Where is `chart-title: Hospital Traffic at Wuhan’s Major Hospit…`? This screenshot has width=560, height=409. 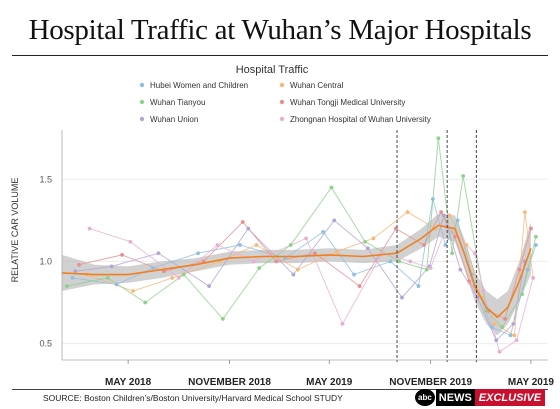 chart-title: Hospital Traffic at Wuhan’s Major Hospit… is located at coordinates (280, 30).